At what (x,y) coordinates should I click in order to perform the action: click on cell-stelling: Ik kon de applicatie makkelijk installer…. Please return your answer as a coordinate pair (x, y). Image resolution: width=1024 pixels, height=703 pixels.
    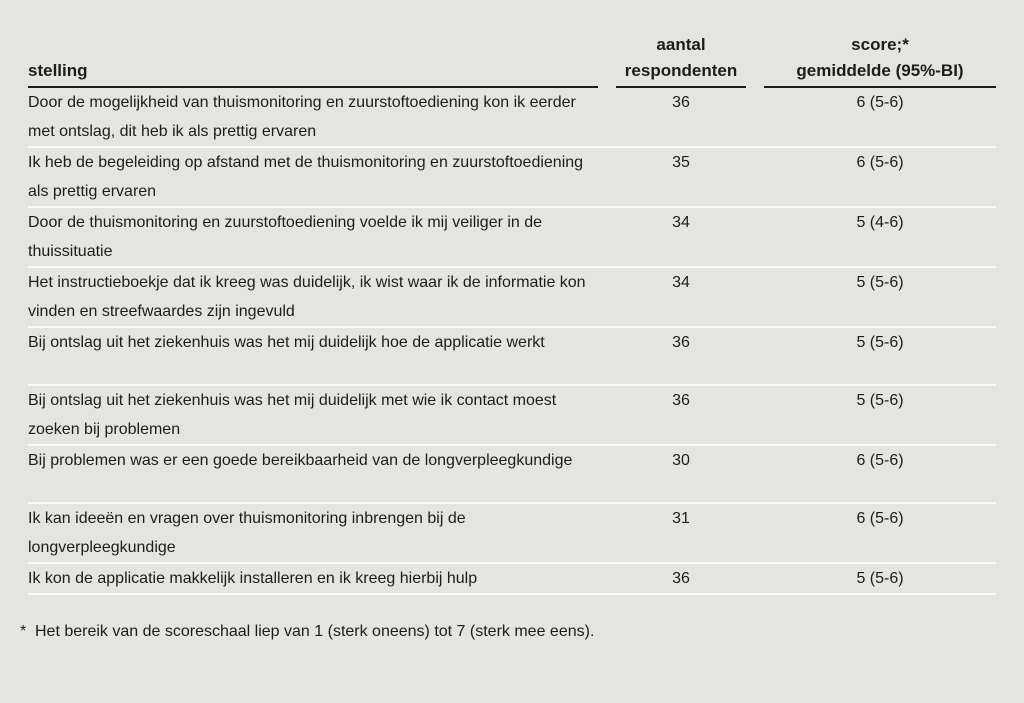
    Looking at the image, I should click on (253, 578).